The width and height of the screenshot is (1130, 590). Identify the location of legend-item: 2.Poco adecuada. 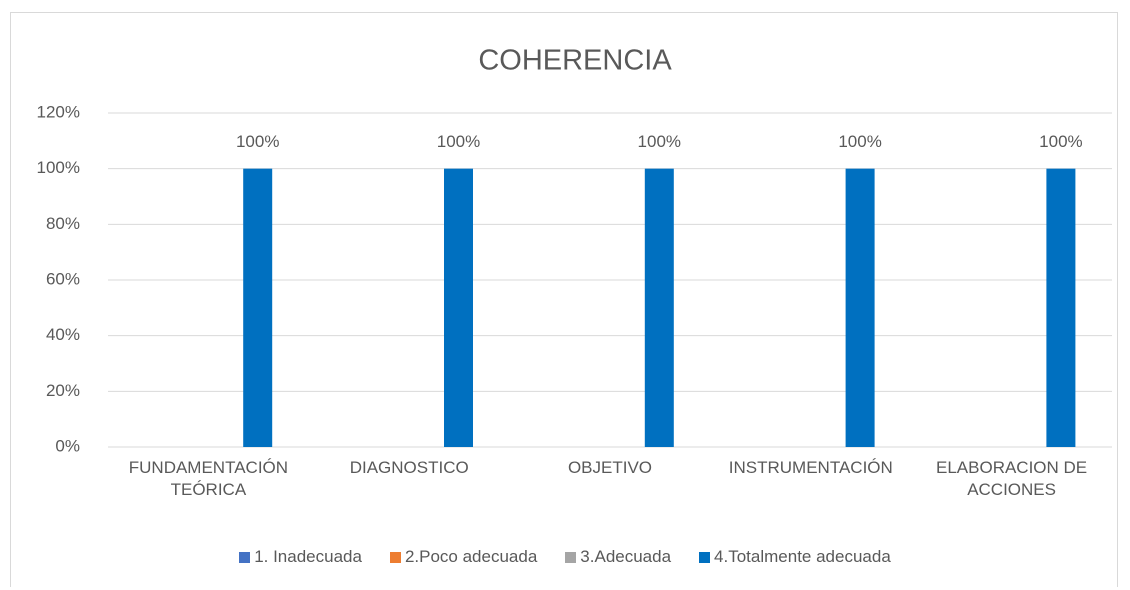
(463, 557).